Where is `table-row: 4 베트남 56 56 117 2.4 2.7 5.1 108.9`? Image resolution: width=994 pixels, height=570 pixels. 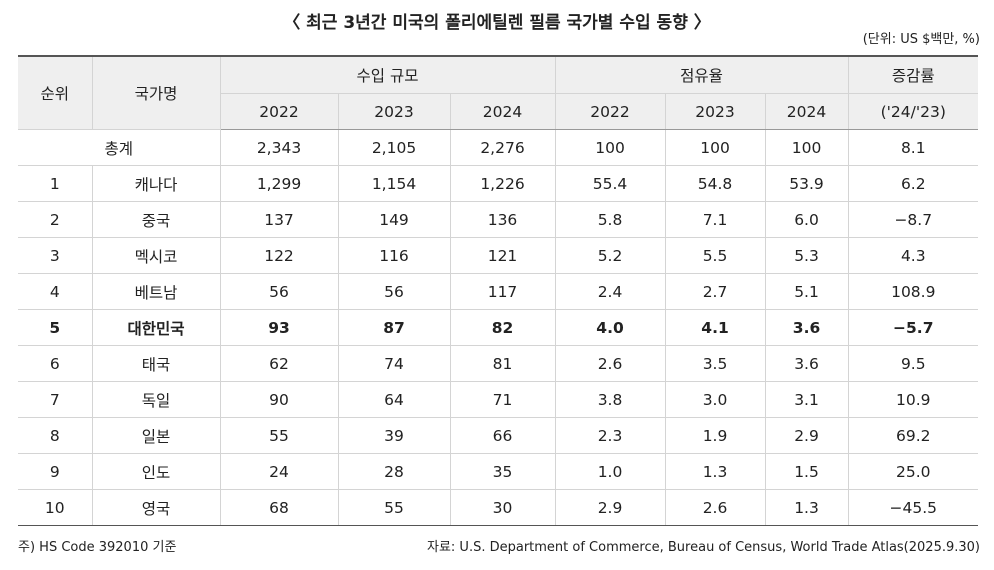
table-row: 4 베트남 56 56 117 2.4 2.7 5.1 108.9 is located at coordinates (498, 291).